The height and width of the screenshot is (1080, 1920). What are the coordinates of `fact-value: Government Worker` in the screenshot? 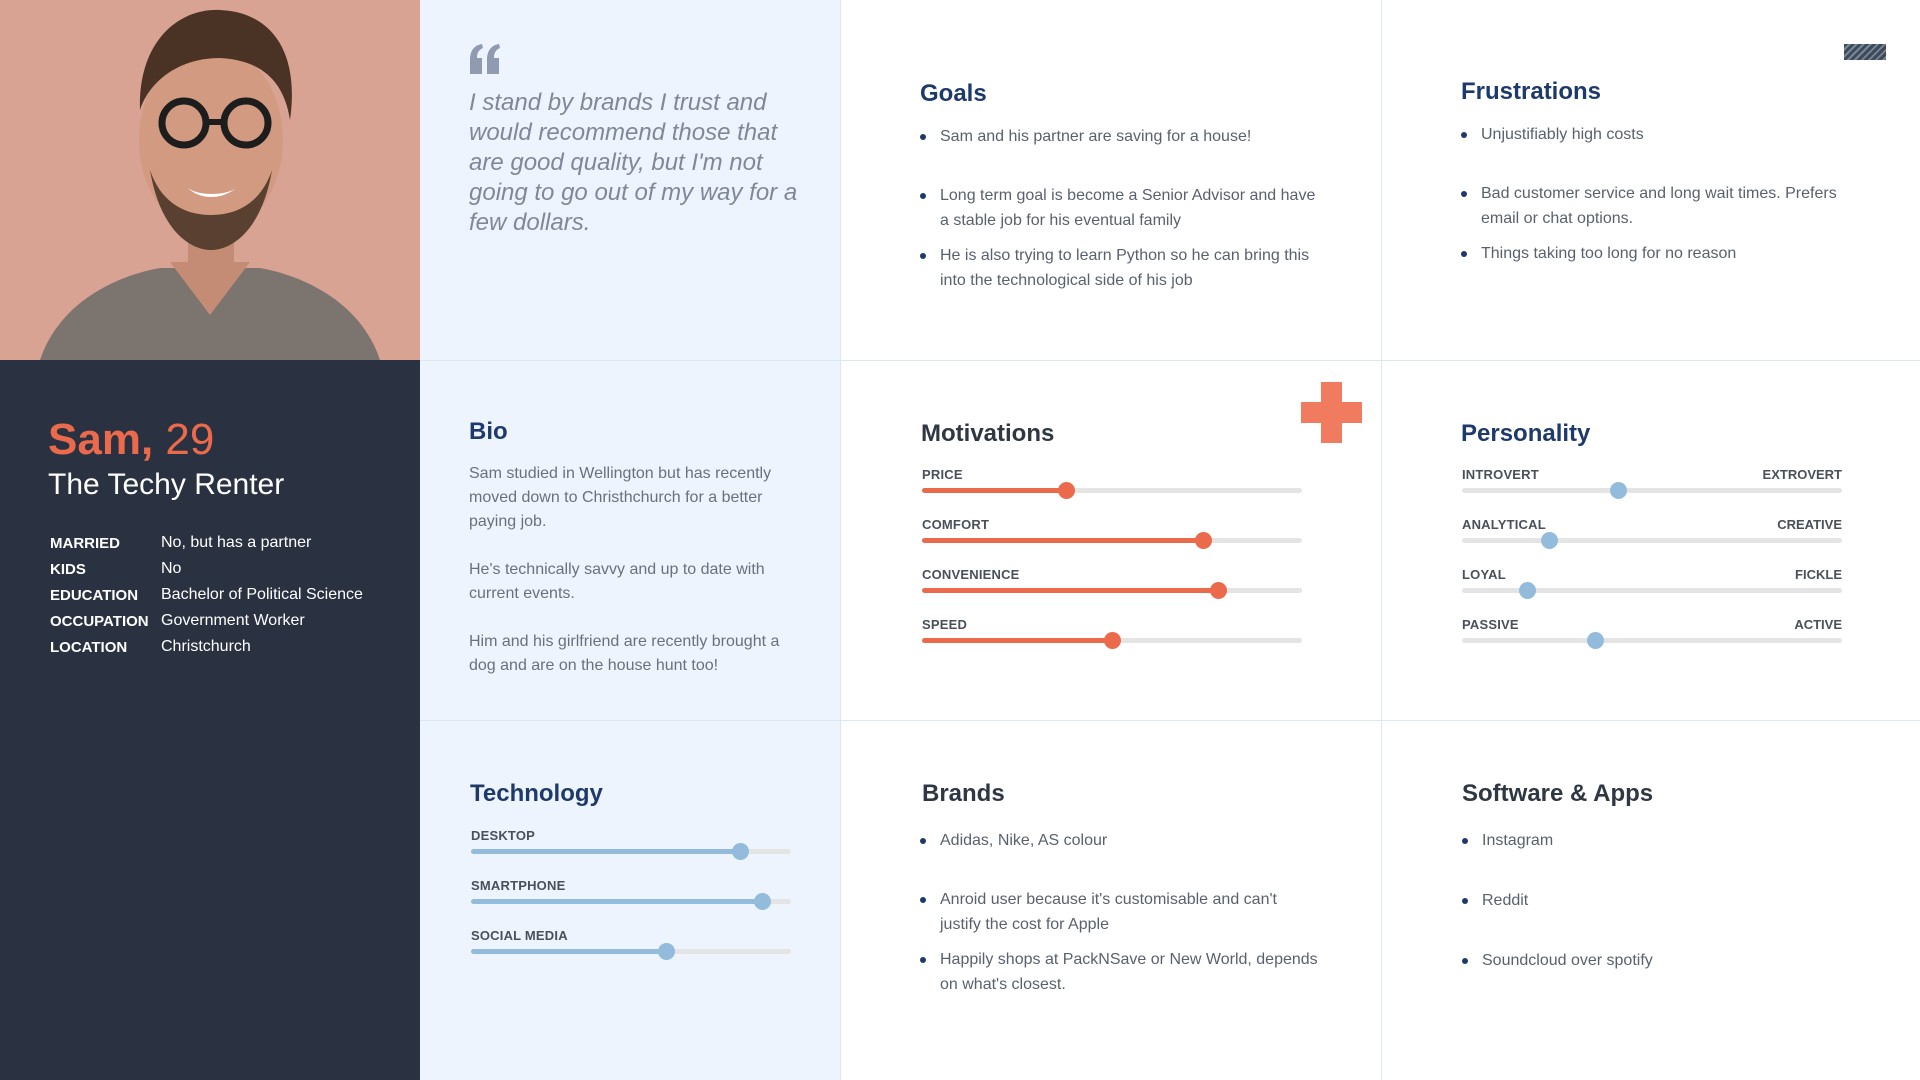 It's located at (233, 620).